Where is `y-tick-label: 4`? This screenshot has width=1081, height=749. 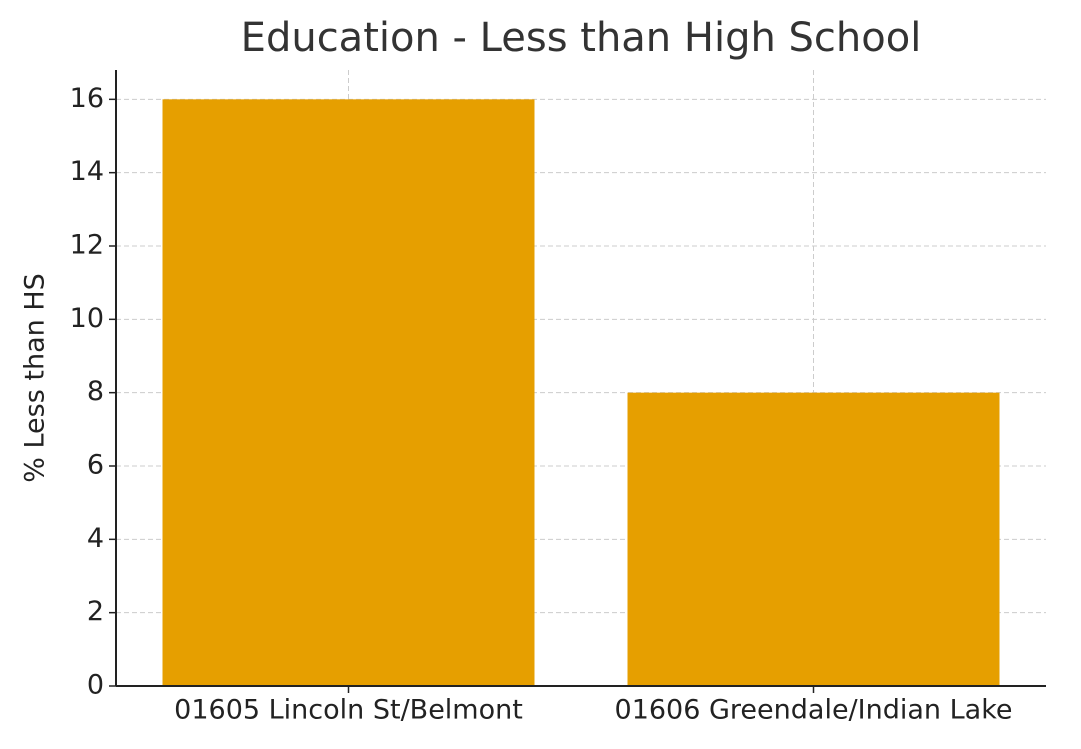 y-tick-label: 4 is located at coordinates (95, 538).